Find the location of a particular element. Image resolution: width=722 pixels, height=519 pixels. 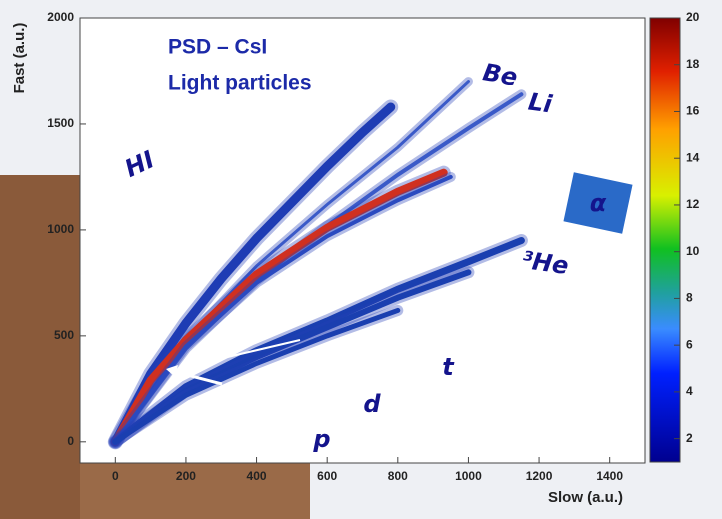

colorbar is located at coordinates (665, 240).